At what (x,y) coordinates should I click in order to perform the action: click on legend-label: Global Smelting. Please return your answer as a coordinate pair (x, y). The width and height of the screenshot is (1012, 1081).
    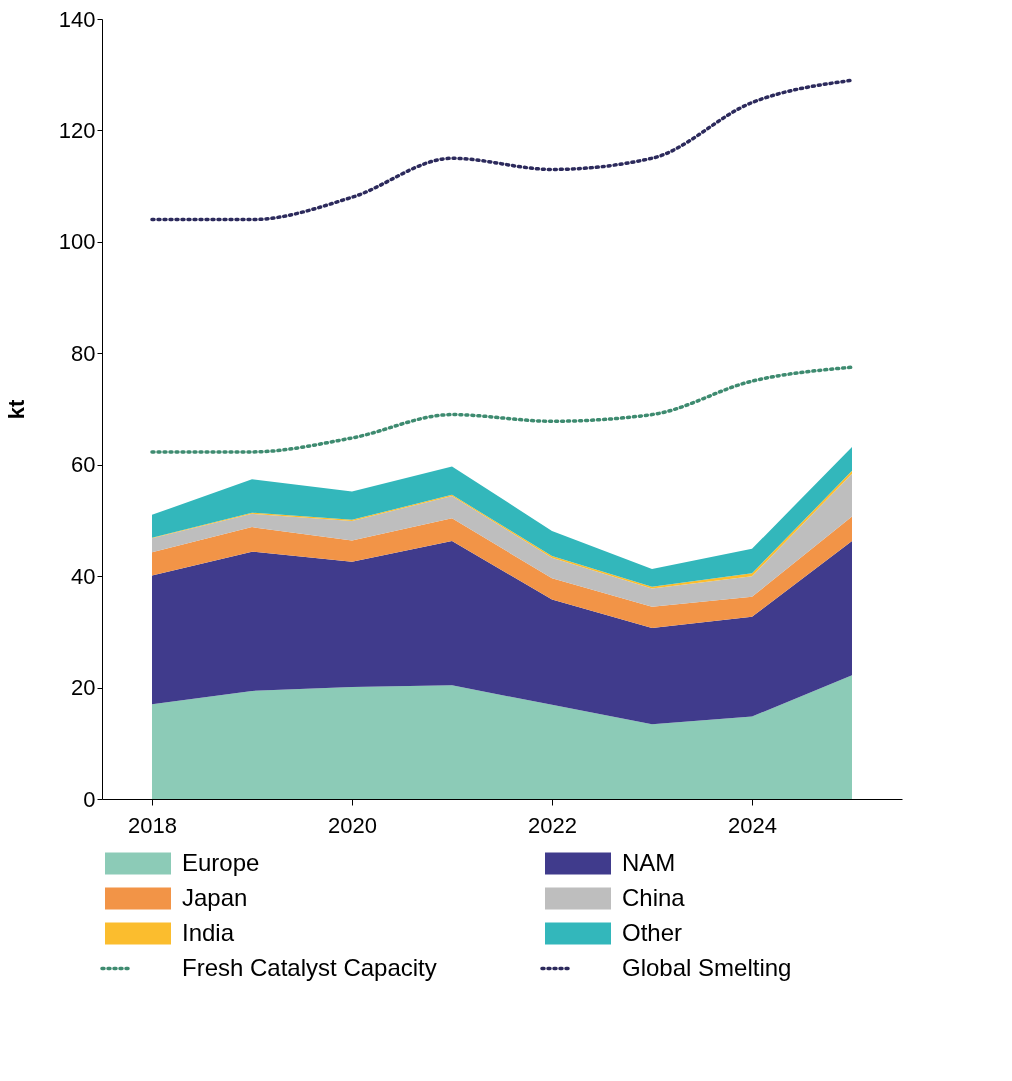
    Looking at the image, I should click on (707, 967).